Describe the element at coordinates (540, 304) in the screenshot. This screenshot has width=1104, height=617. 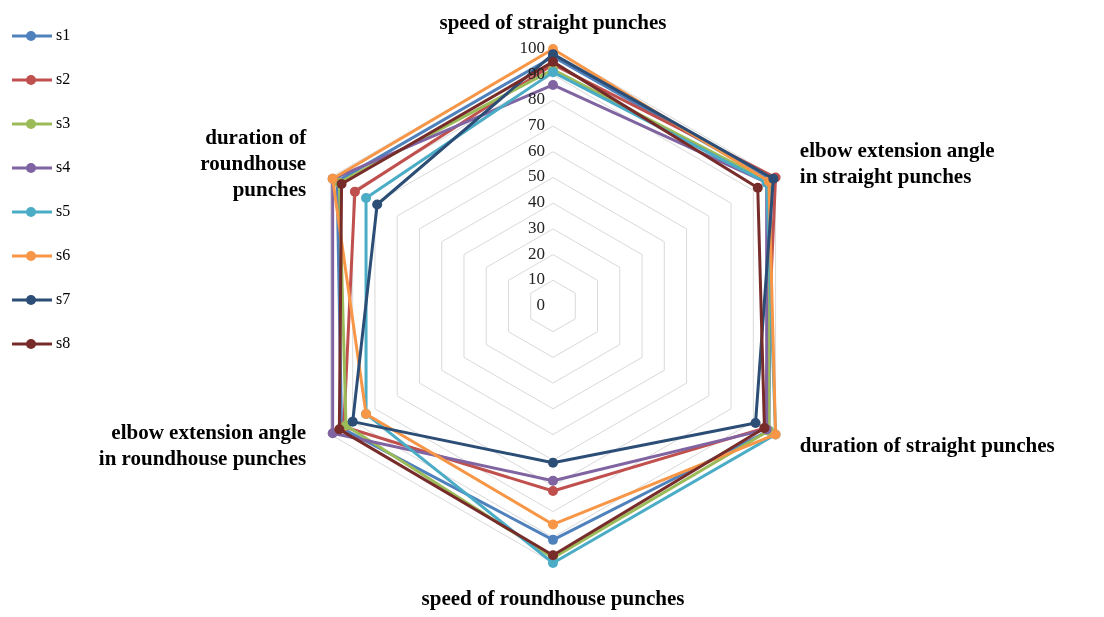
I see `y-tick-label: 0` at that location.